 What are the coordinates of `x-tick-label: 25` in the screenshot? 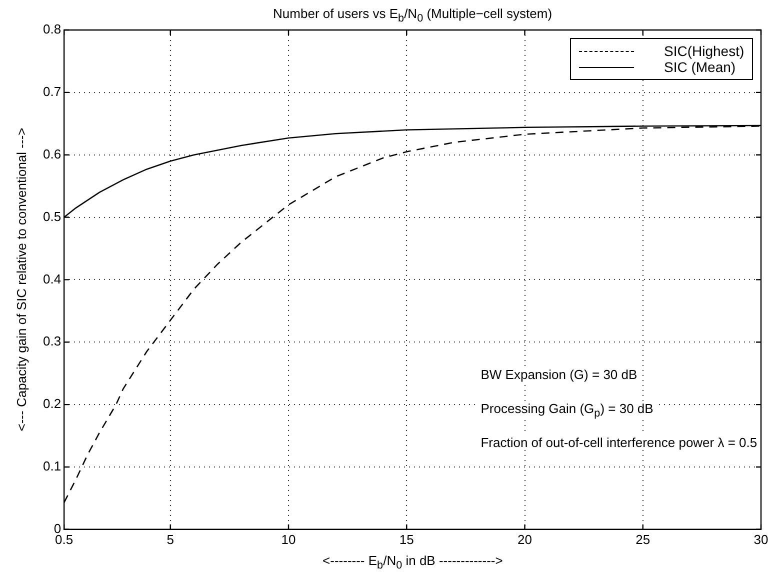 It's located at (643, 539).